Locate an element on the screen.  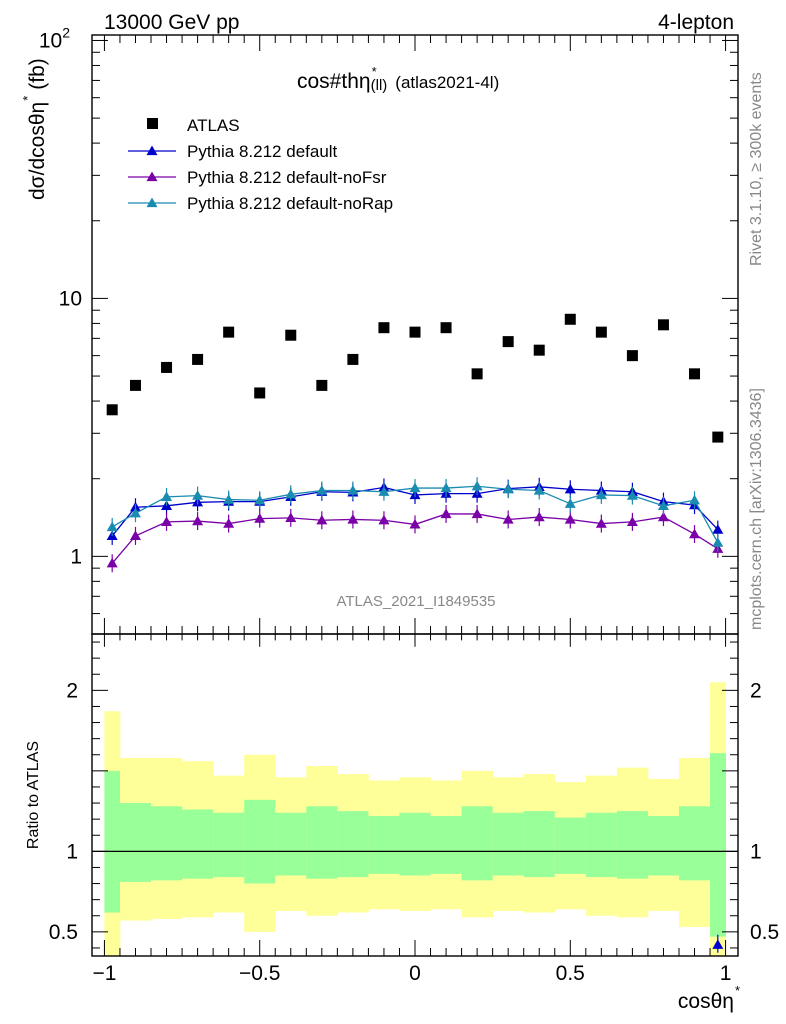
x-tick-label: −0.5 is located at coordinates (259, 973).